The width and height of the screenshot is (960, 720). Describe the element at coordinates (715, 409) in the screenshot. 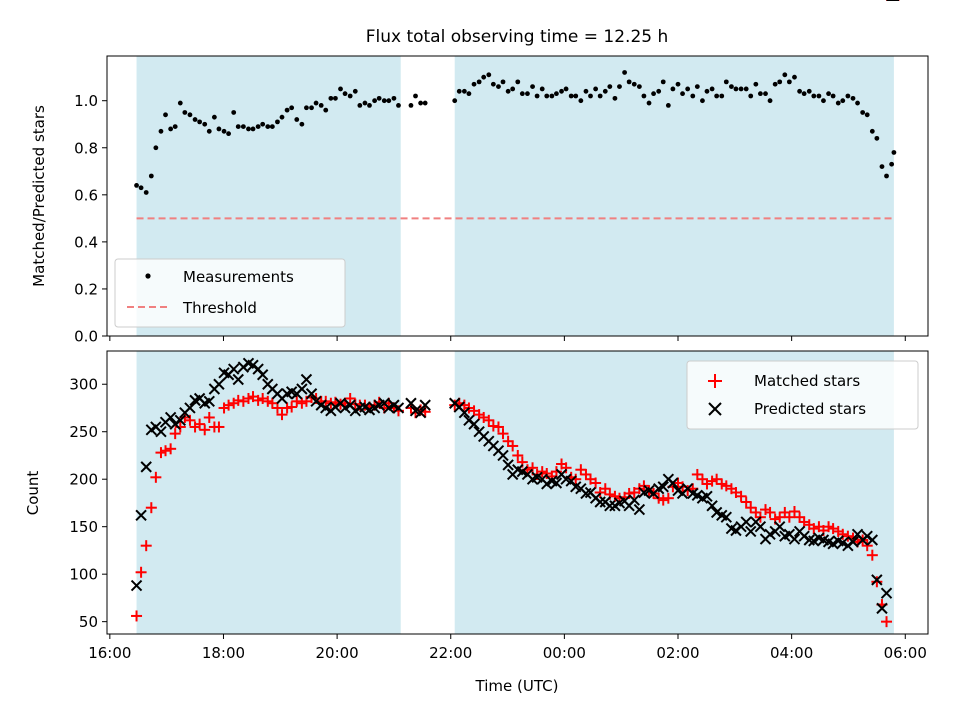

I see `legend-predicted-marker` at that location.